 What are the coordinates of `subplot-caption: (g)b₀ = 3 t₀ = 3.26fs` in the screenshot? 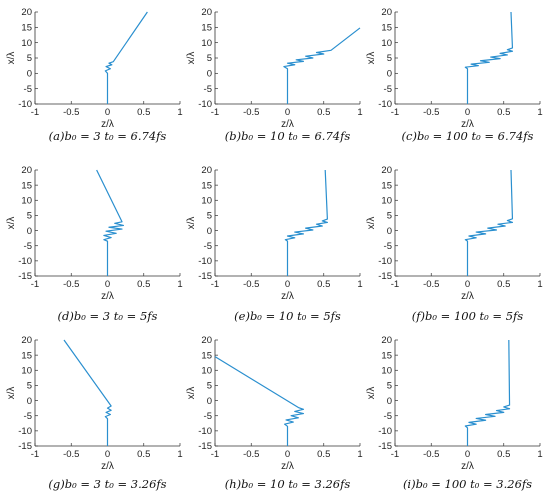 It's located at (107, 484).